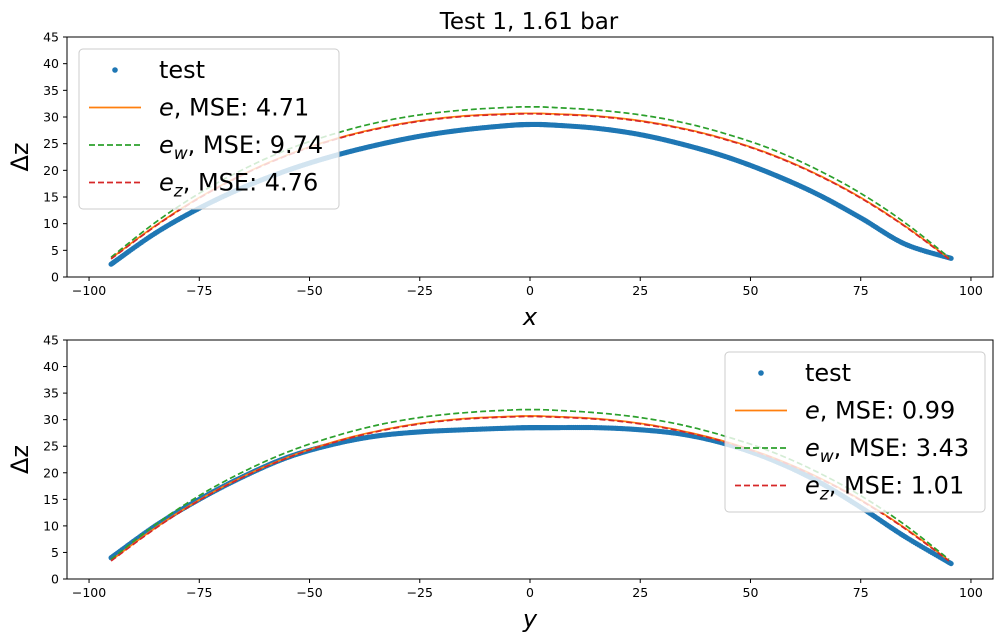  I want to click on legend-item: e, MSE: 4.71, so click(199, 108).